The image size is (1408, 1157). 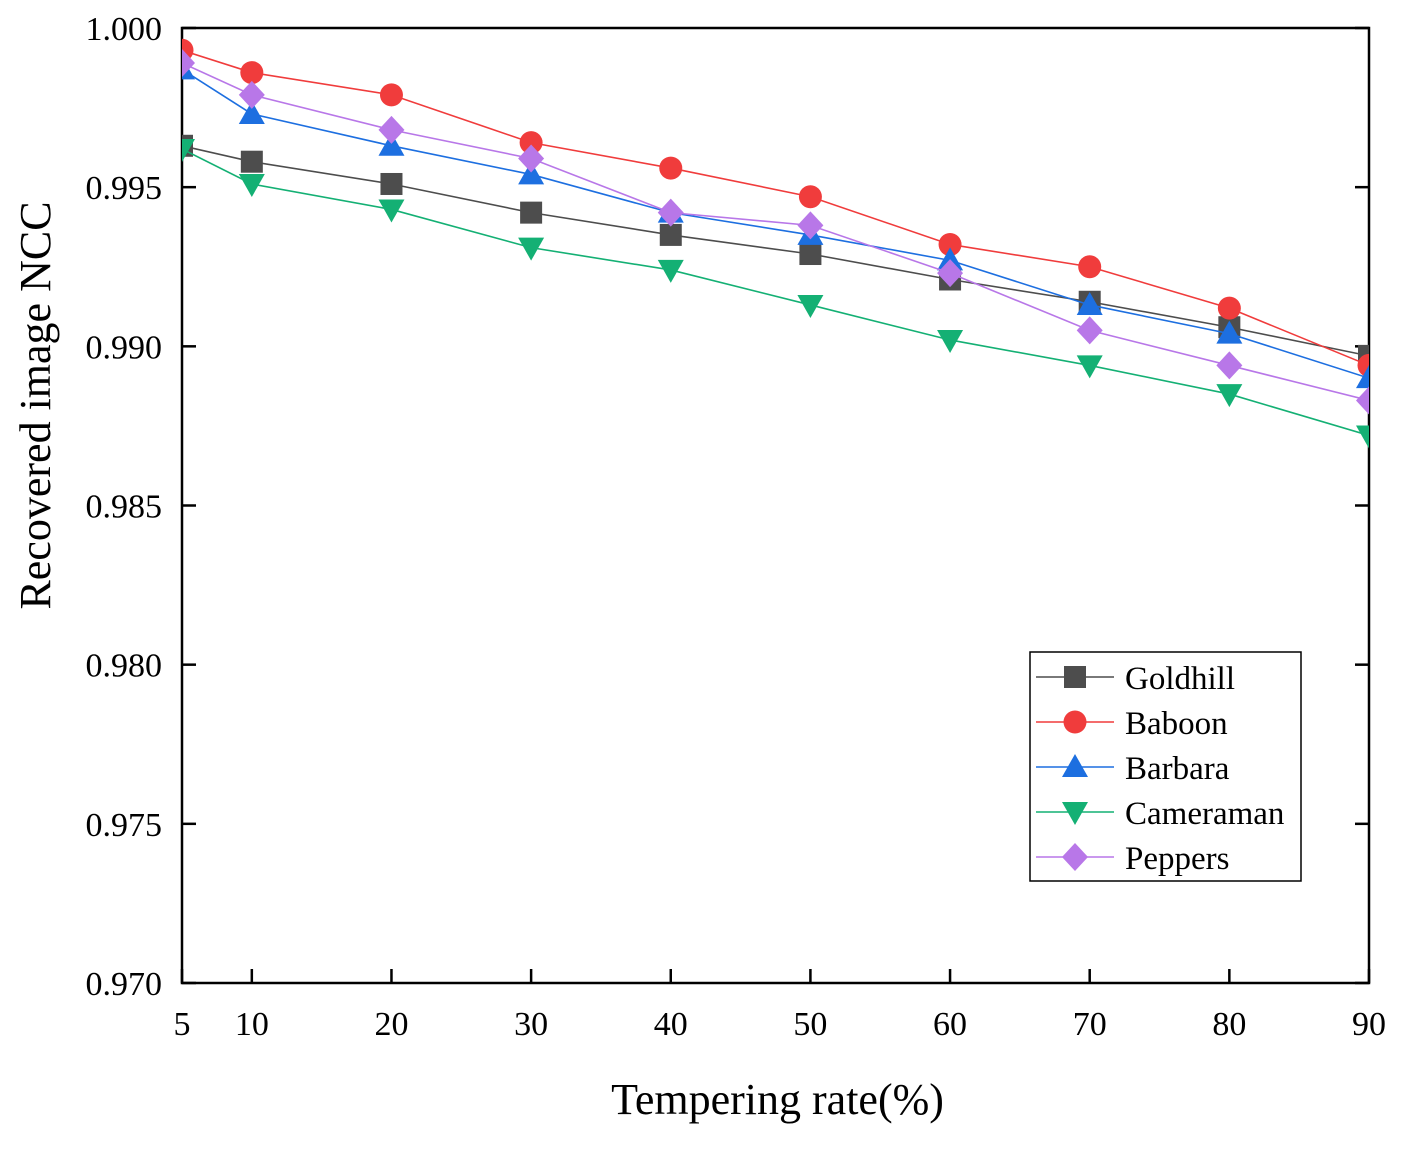 What do you see at coordinates (124, 666) in the screenshot?
I see `y-tick-label: 0.980` at bounding box center [124, 666].